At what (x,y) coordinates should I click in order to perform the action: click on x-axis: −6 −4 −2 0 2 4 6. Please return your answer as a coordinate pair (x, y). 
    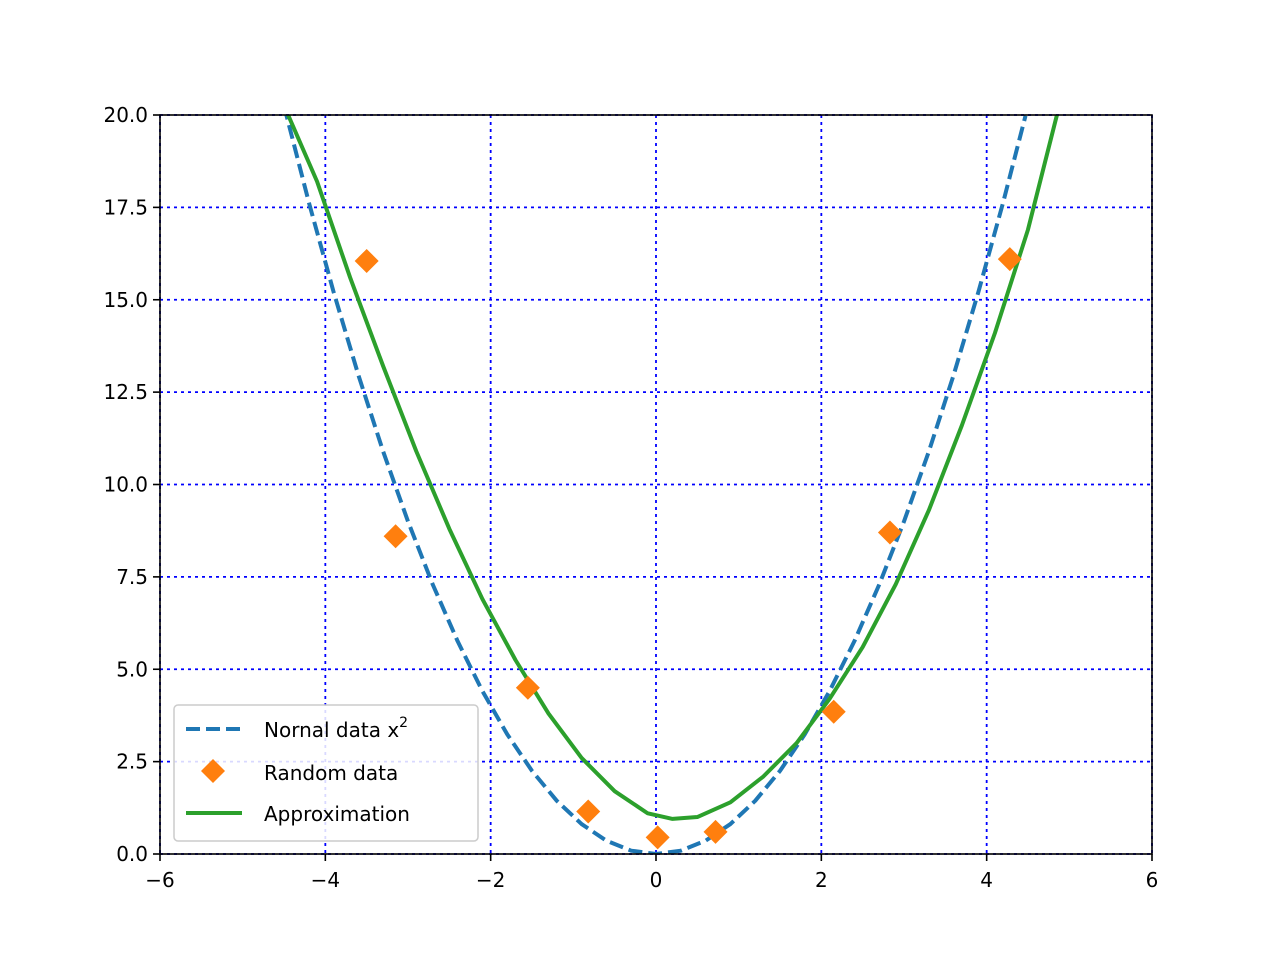
    Looking at the image, I should click on (651, 873).